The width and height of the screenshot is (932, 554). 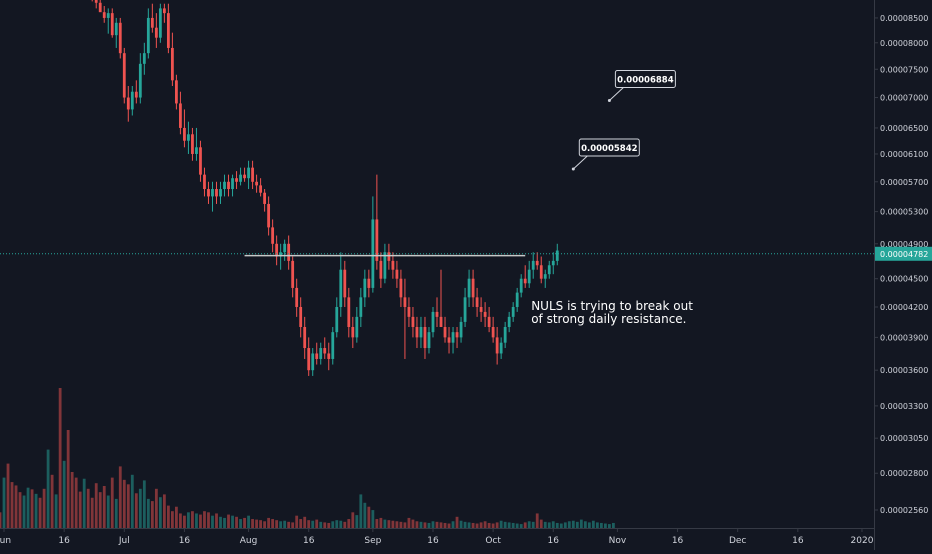 What do you see at coordinates (437, 537) in the screenshot?
I see `time-axis: Jun 16 Jul 16 Aug 16 Sep 16 Oct 16 Nov 16 Dec 16 2020` at bounding box center [437, 537].